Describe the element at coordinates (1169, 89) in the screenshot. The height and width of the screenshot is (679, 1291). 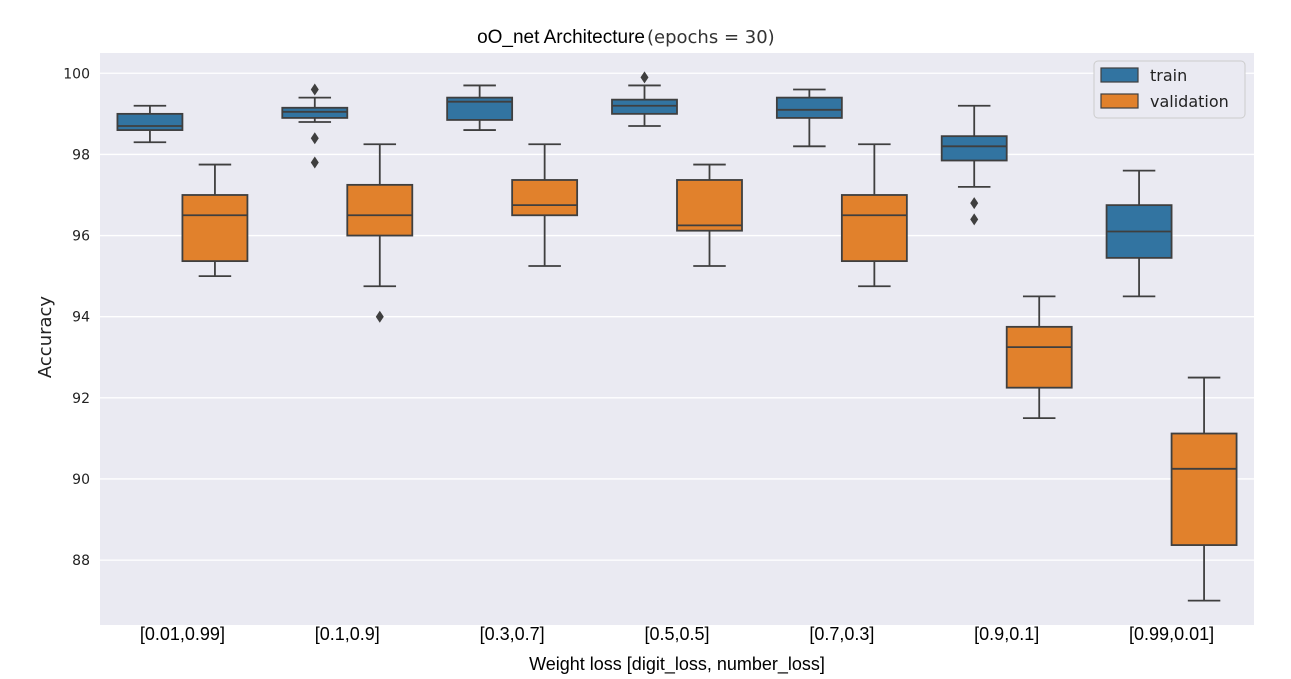
I see `legend: train validation` at that location.